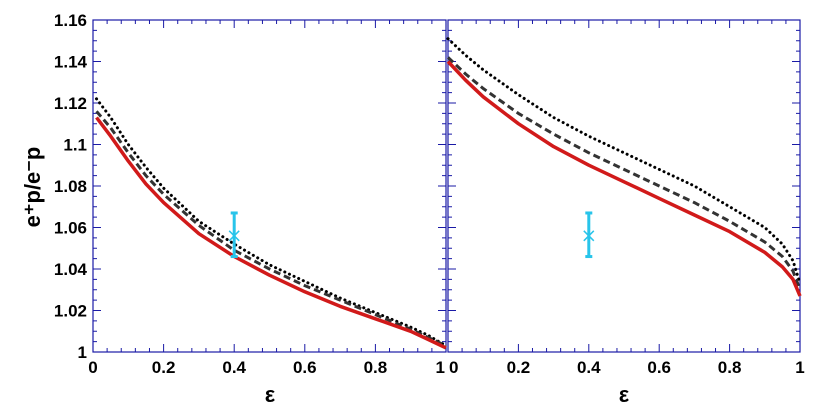 Image resolution: width=830 pixels, height=403 pixels. What do you see at coordinates (70, 20) in the screenshot?
I see `y-tick-label: 1.16` at bounding box center [70, 20].